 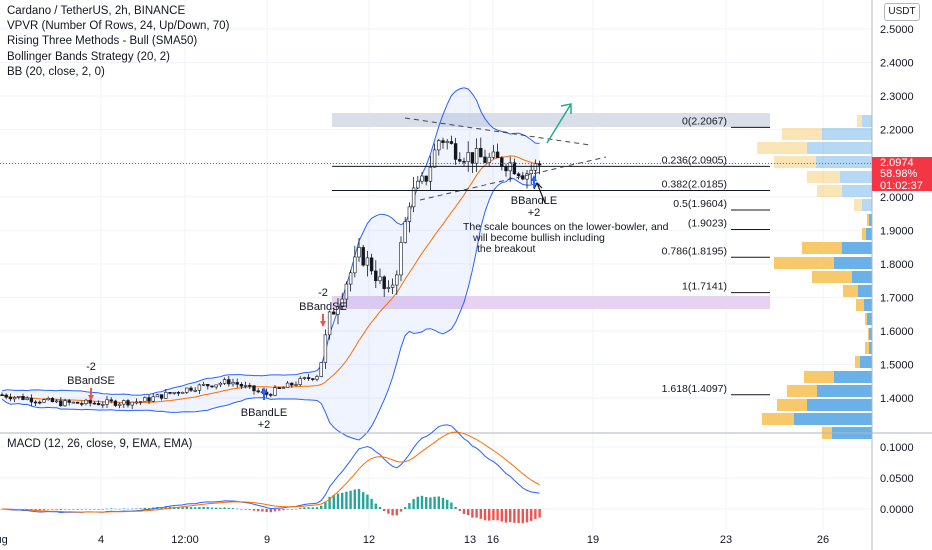 I want to click on macd-tick-label: 0.1000, so click(x=897, y=448).